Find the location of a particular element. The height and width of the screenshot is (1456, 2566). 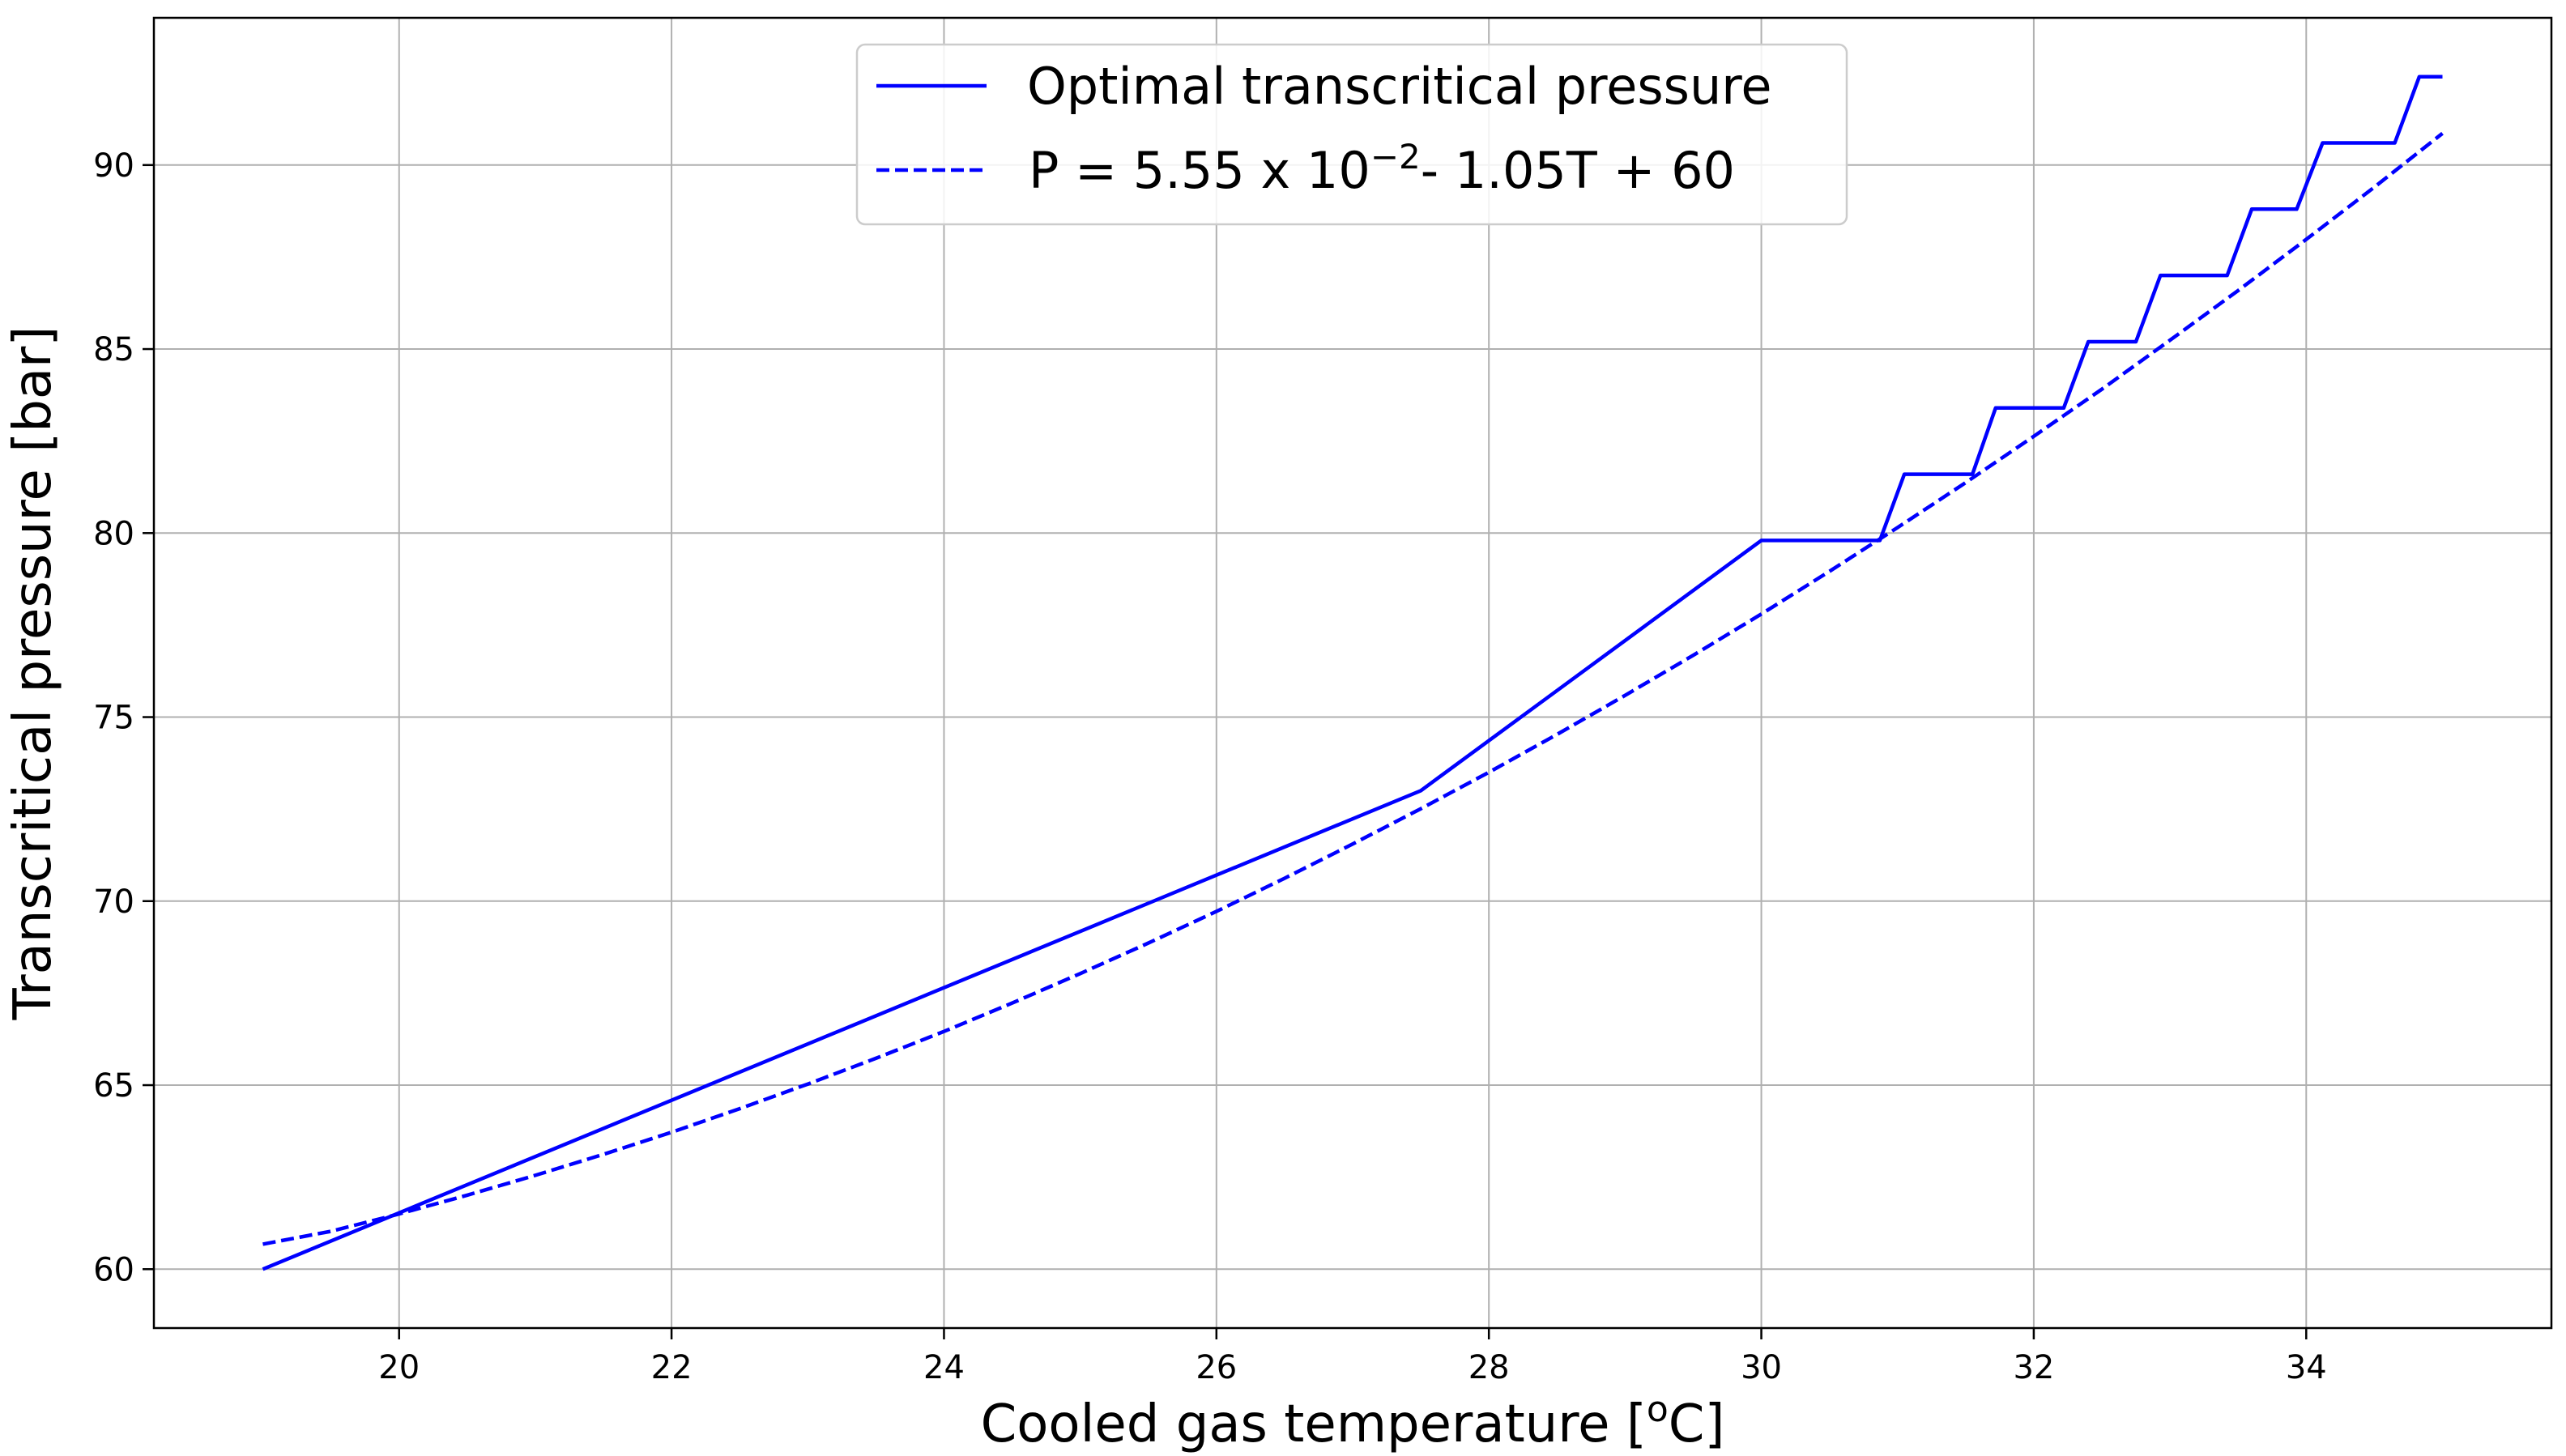

legend-box is located at coordinates (1352, 134).